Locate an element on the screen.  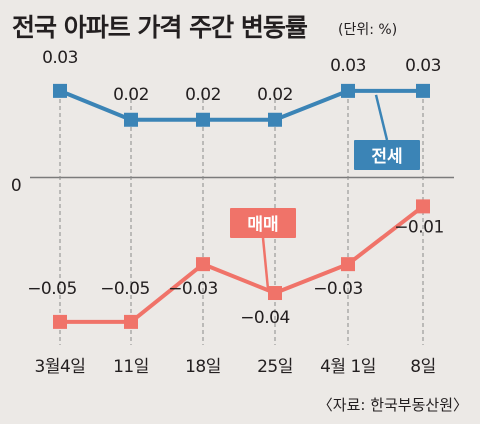
series-line is located at coordinates (241, 105).